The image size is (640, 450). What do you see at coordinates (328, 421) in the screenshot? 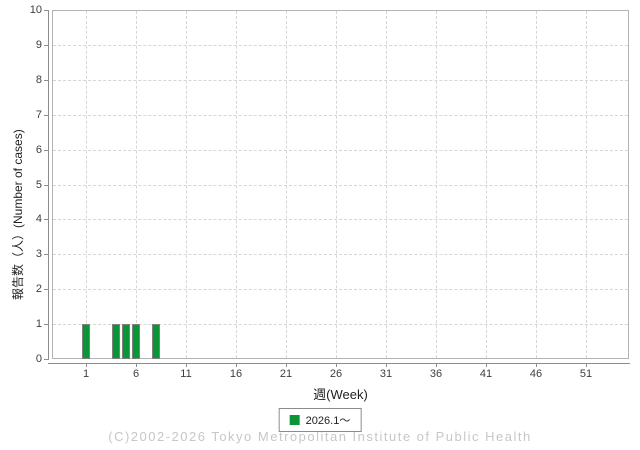
I see `legend-label: 2026.1～` at bounding box center [328, 421].